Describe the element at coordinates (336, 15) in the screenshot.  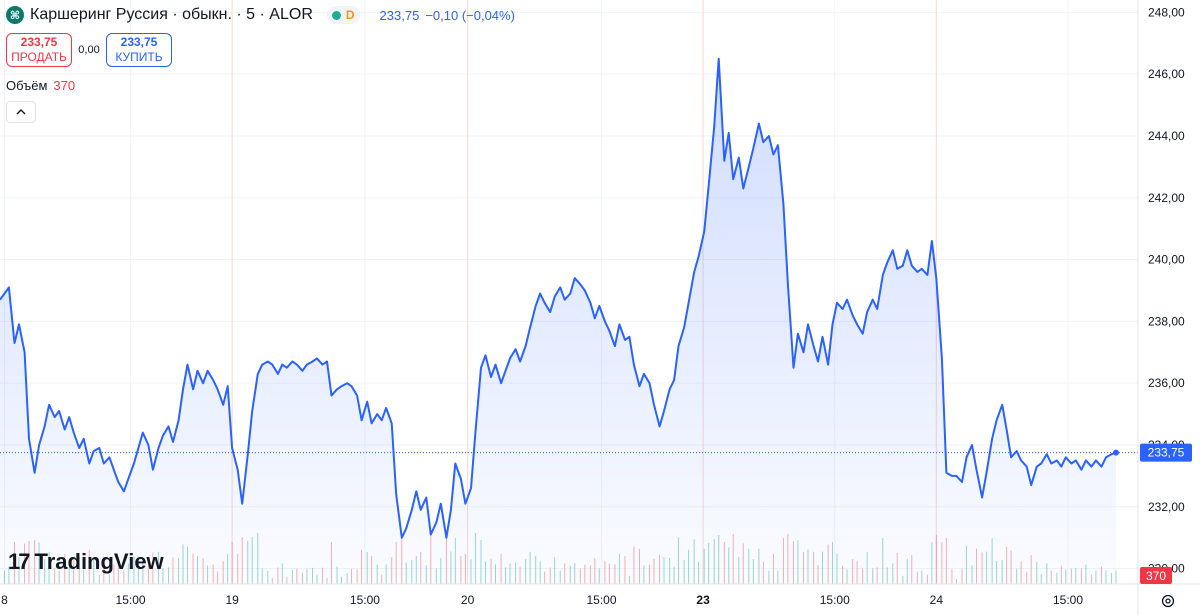
I see `market-open-icon` at that location.